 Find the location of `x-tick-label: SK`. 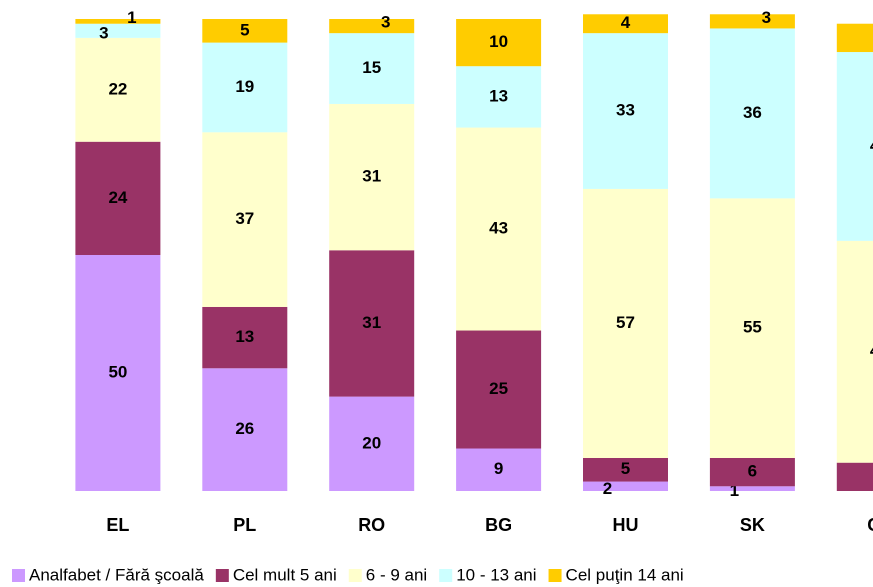

x-tick-label: SK is located at coordinates (752, 525).